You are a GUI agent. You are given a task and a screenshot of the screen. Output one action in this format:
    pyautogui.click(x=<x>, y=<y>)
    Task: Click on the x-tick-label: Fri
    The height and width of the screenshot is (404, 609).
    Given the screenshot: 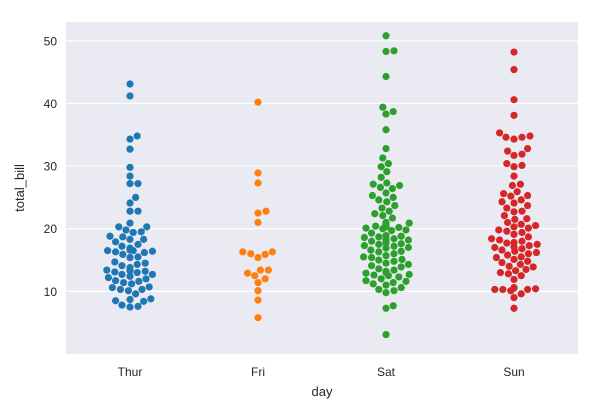 What is the action you would take?
    pyautogui.click(x=258, y=372)
    